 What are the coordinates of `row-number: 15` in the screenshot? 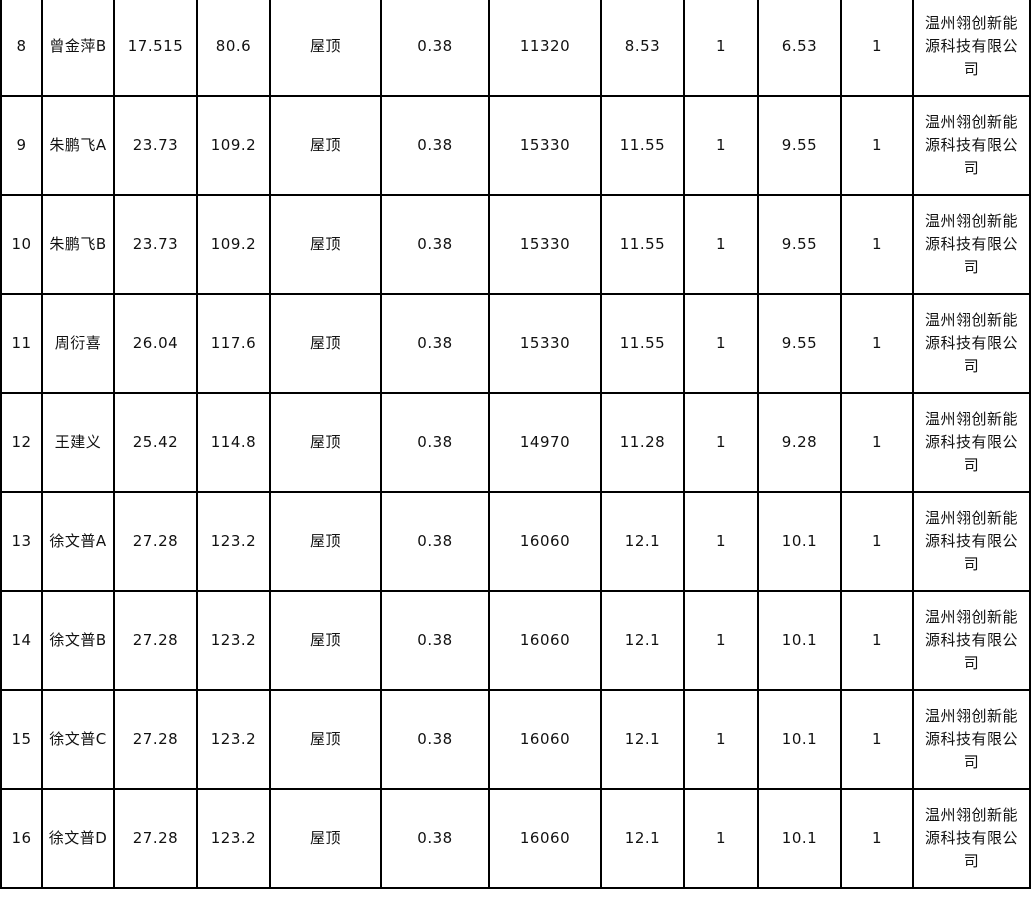 It's located at (21, 739).